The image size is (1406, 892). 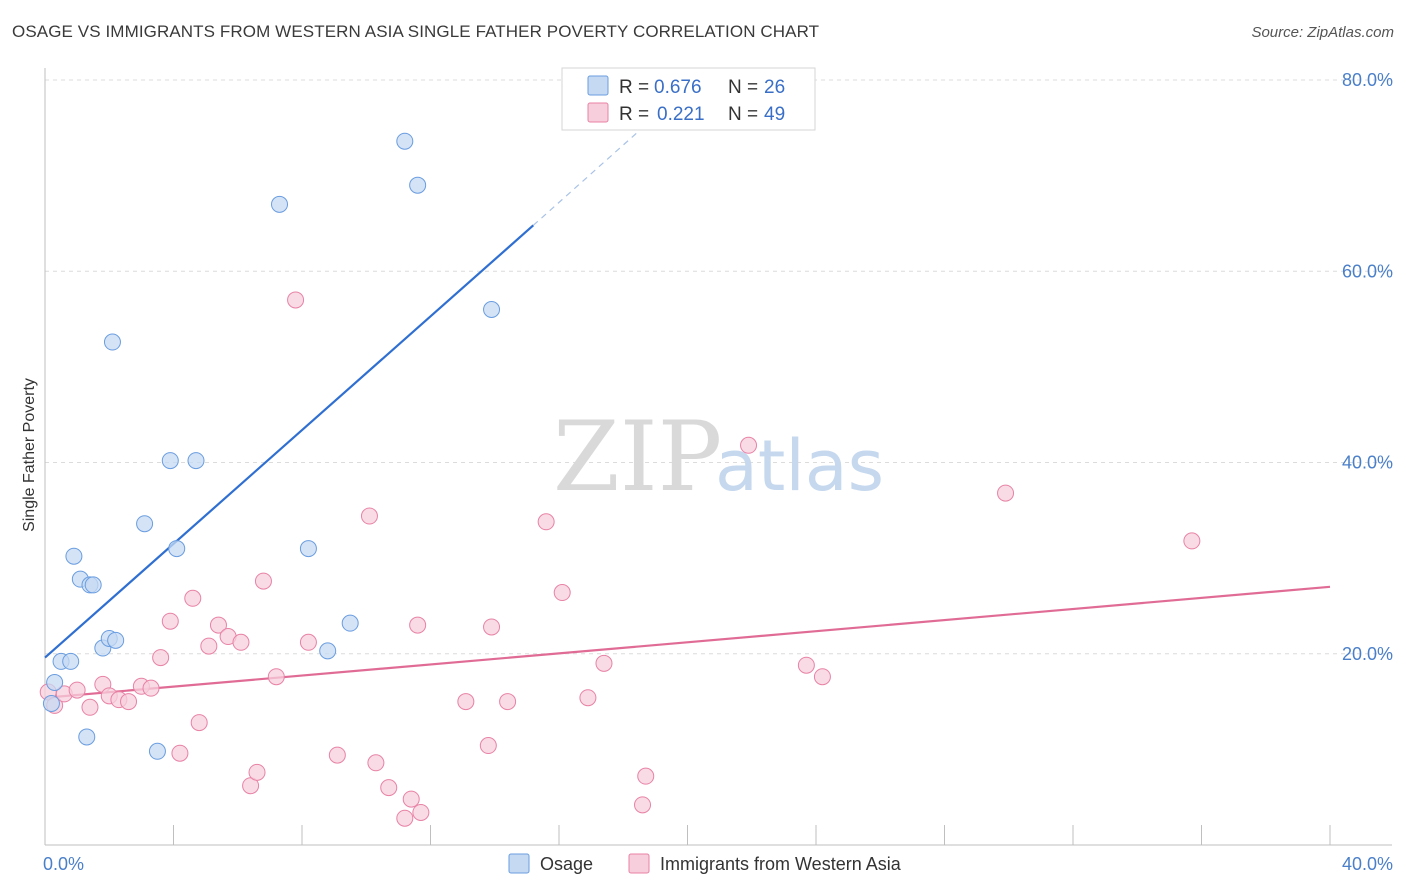 I want to click on legend-immigrants-swatch, so click(x=598, y=112).